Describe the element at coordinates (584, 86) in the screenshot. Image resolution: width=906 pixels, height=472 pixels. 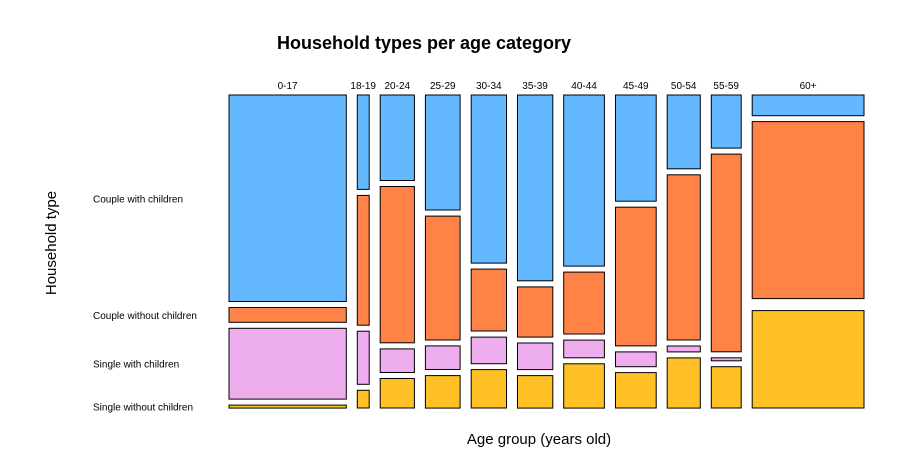
I see `column-label-40-44: 40-44` at that location.